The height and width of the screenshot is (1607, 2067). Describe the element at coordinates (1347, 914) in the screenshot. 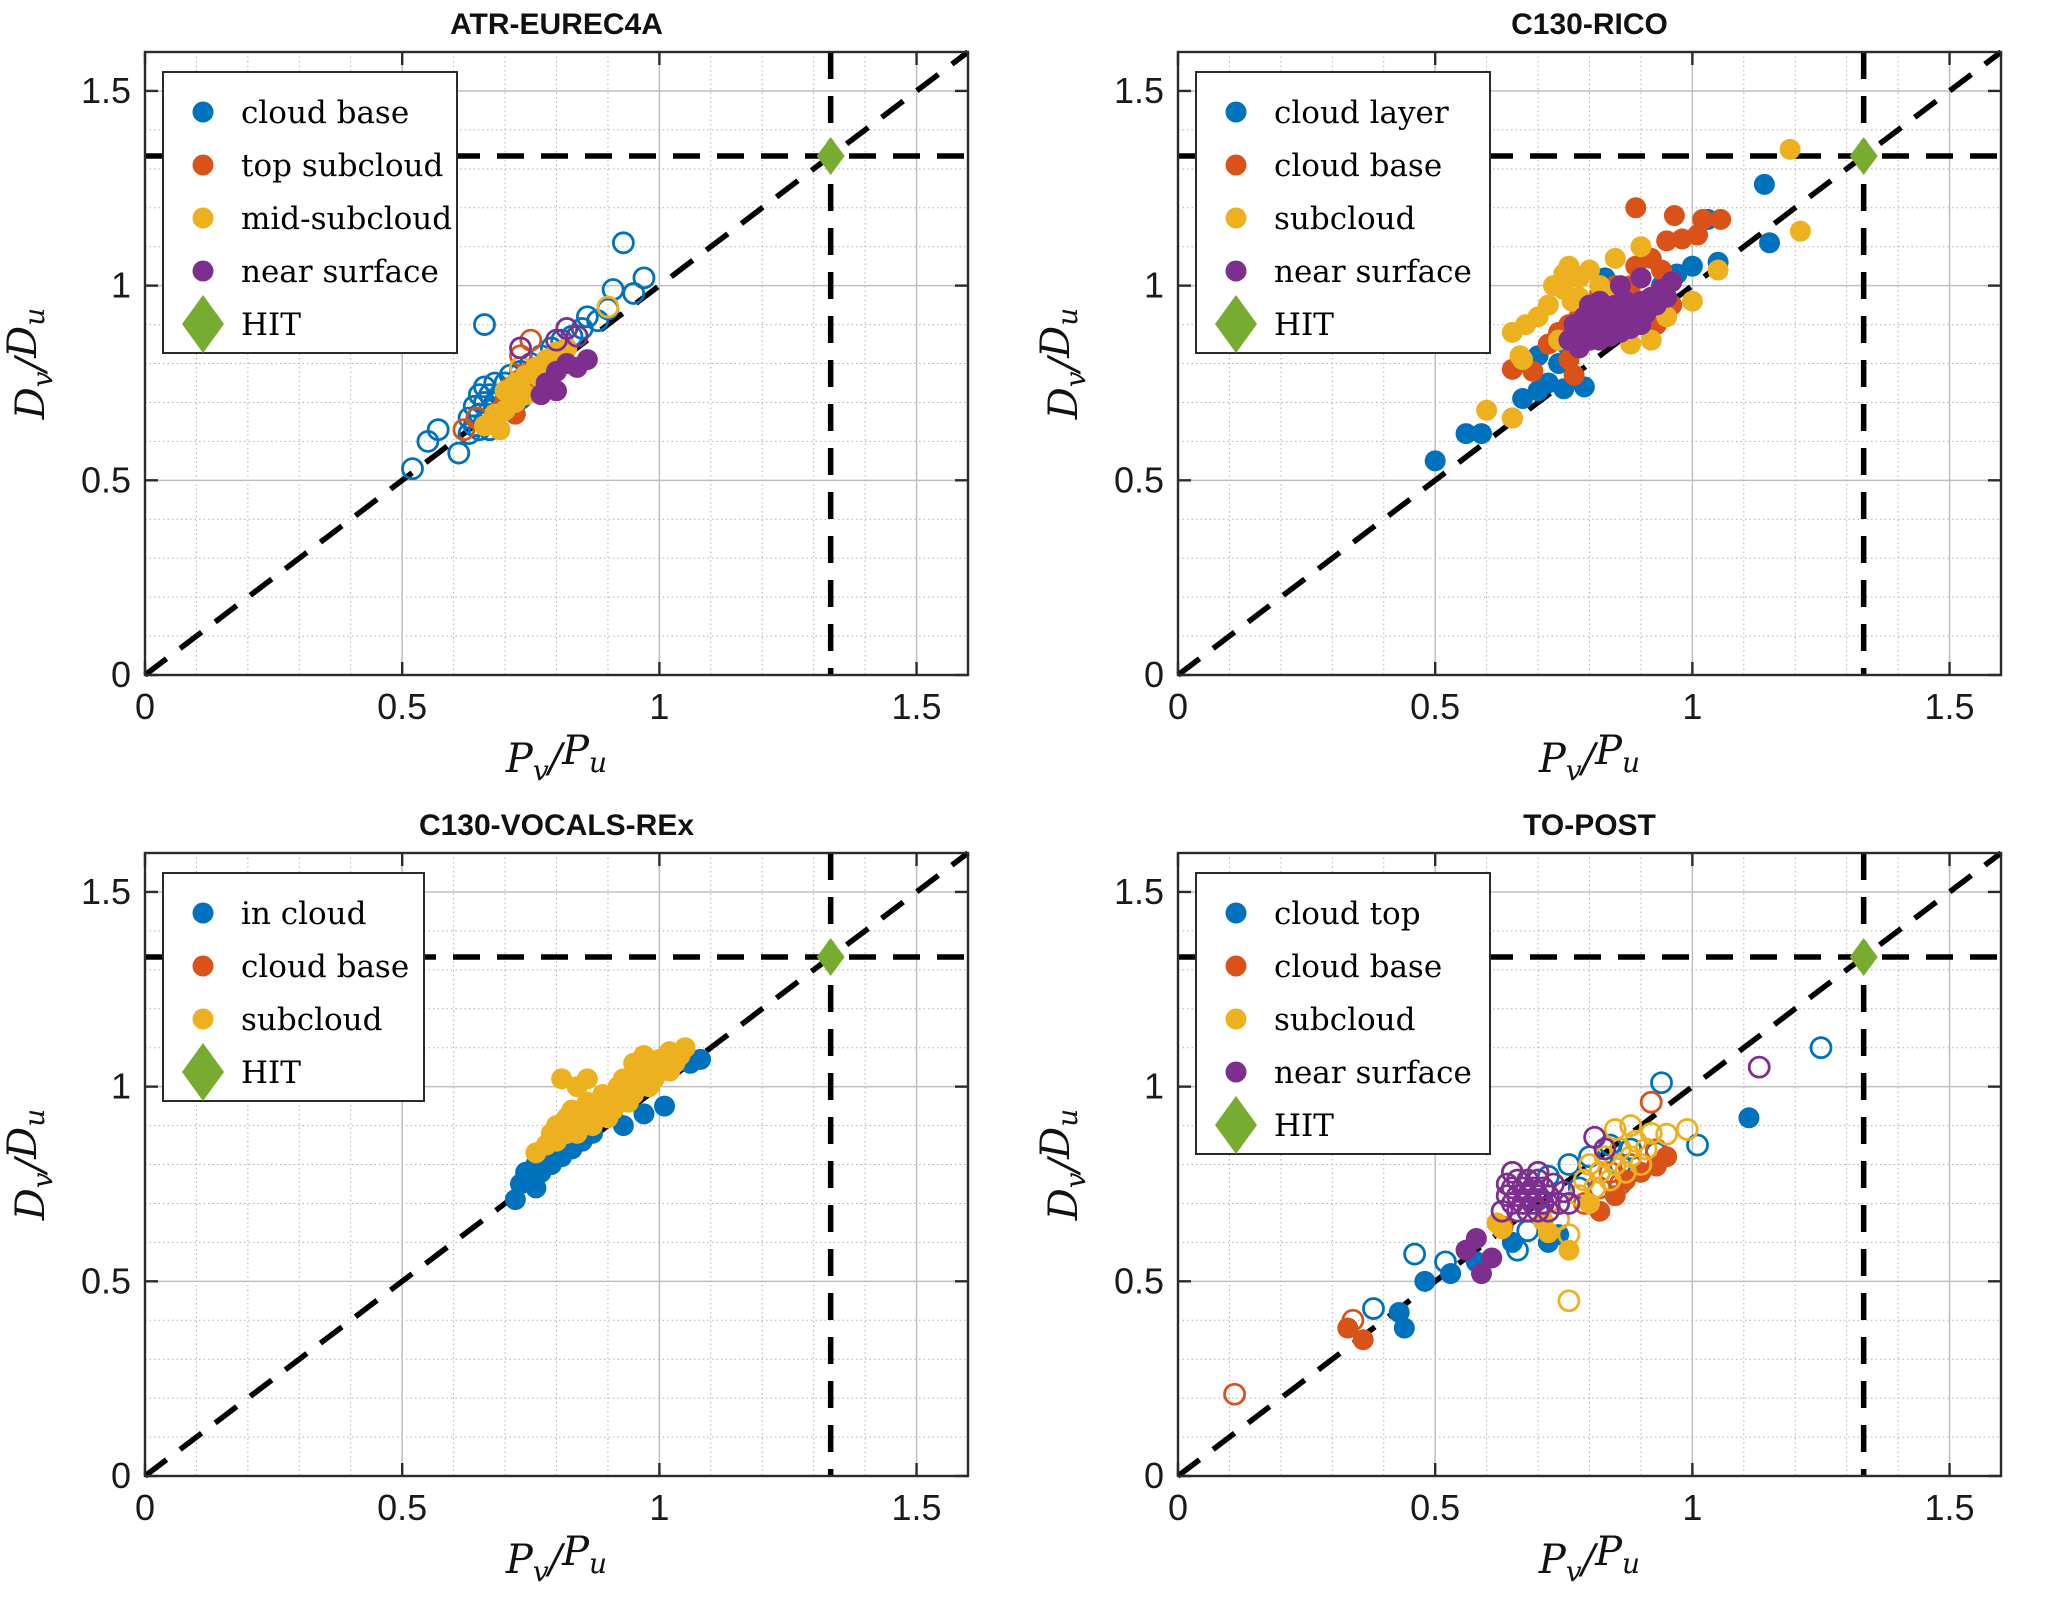

I see `legend-item-label: cloud top` at that location.